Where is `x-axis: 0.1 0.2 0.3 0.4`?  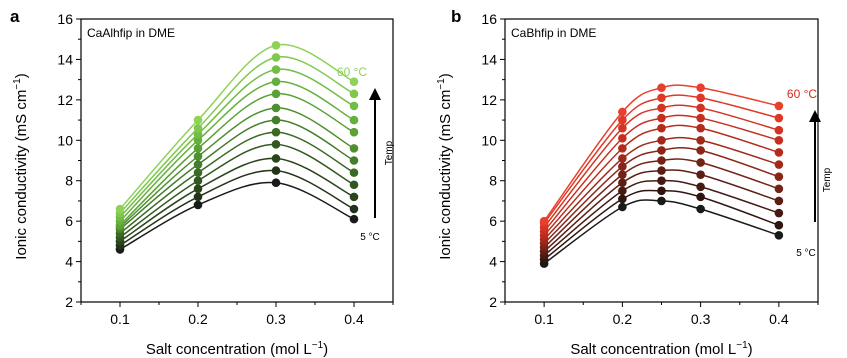
x-axis: 0.1 0.2 0.3 0.4 is located at coordinates (661, 314).